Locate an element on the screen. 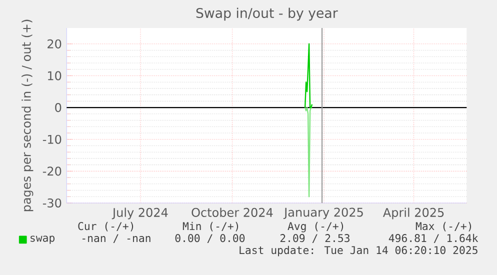 The width and height of the screenshot is (497, 275). text: Min (-/+) is located at coordinates (210, 227).